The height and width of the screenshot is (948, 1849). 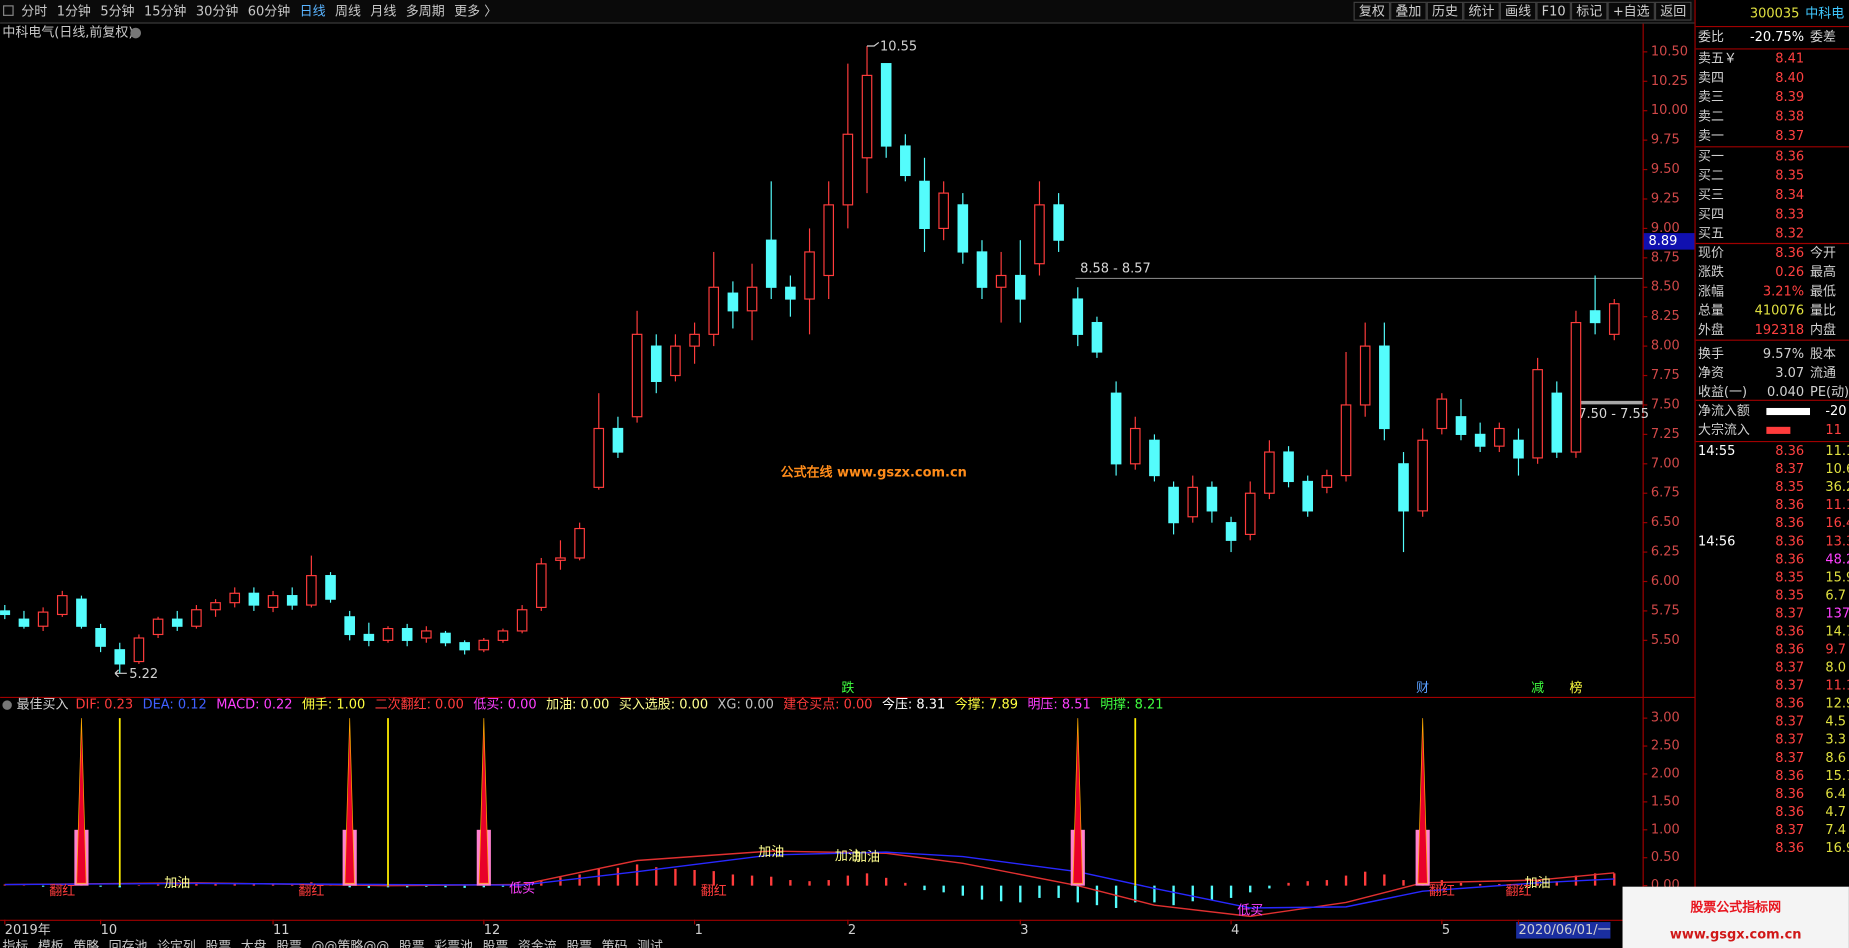 What do you see at coordinates (348, 11) in the screenshot?
I see `period-tab: 周线` at bounding box center [348, 11].